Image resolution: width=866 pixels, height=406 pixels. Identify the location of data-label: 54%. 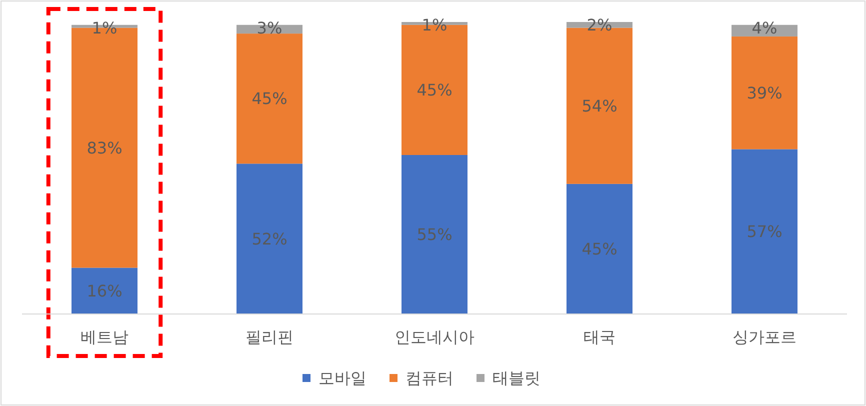
(600, 106).